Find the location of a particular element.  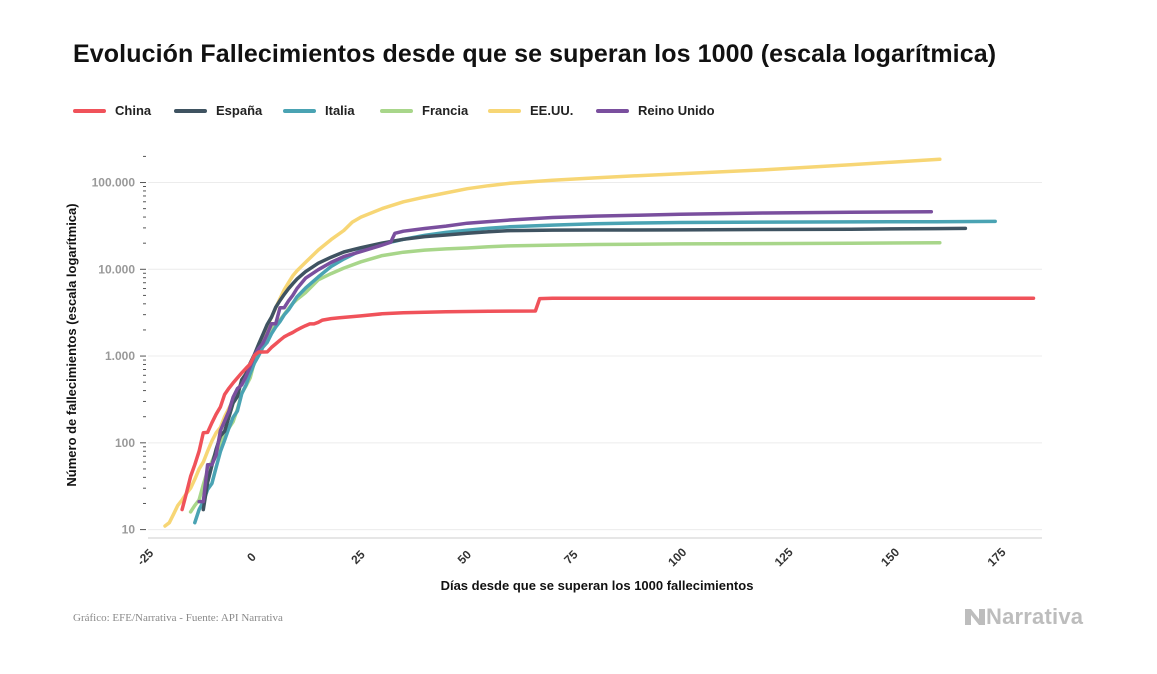

legend-swatch-espana is located at coordinates (190, 110).